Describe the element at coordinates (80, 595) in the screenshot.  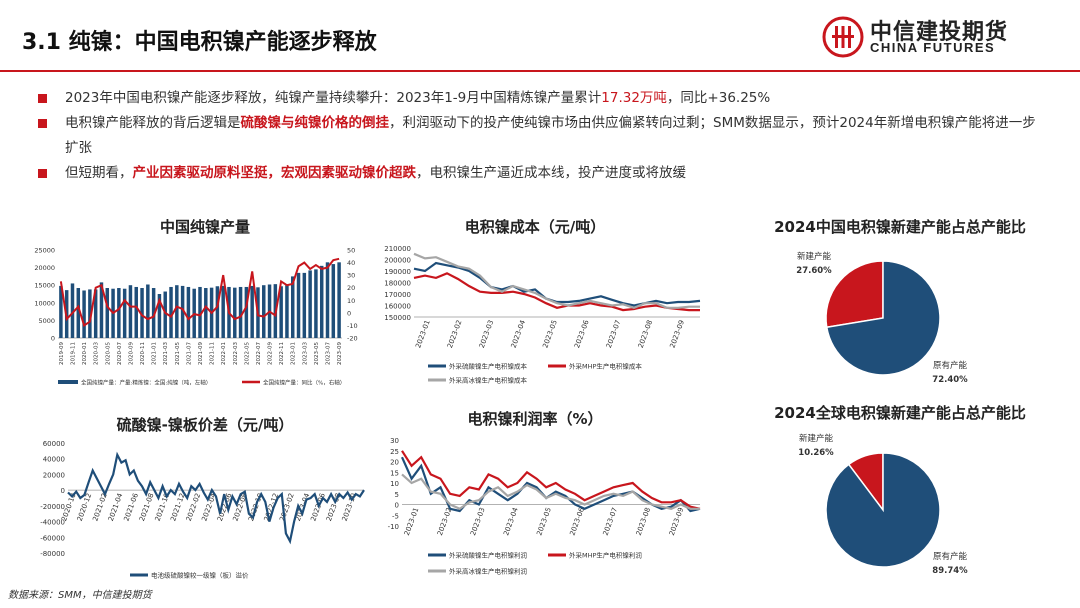
I see `source-note: 数据来源：SMM，中信建投期货` at that location.